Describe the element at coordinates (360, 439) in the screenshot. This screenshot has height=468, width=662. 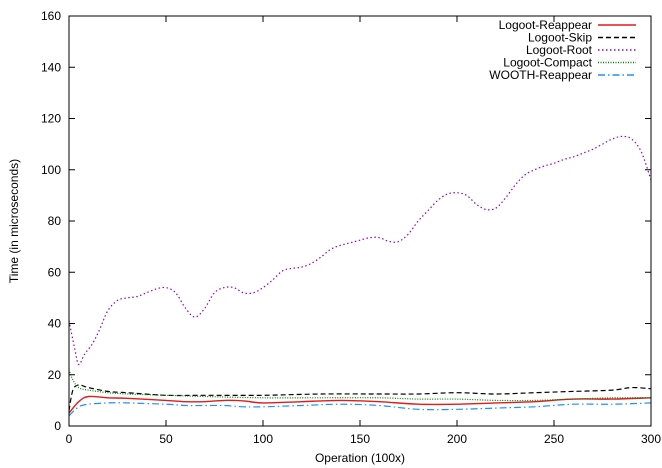
I see `x-tick-label: 150` at that location.